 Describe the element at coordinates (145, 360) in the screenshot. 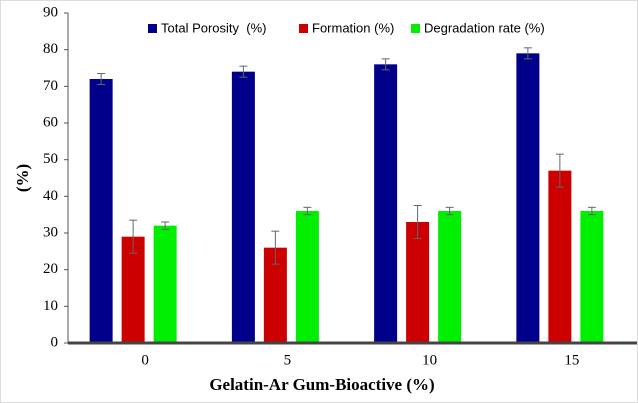

I see `x-tick-label: 0` at that location.